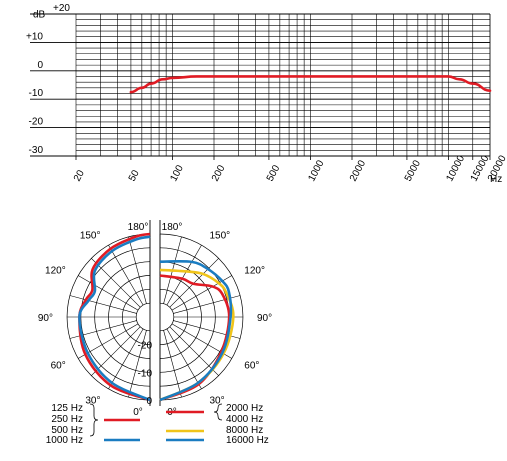  Describe the element at coordinates (67, 419) in the screenshot. I see `legend-label: 250 Hz` at that location.